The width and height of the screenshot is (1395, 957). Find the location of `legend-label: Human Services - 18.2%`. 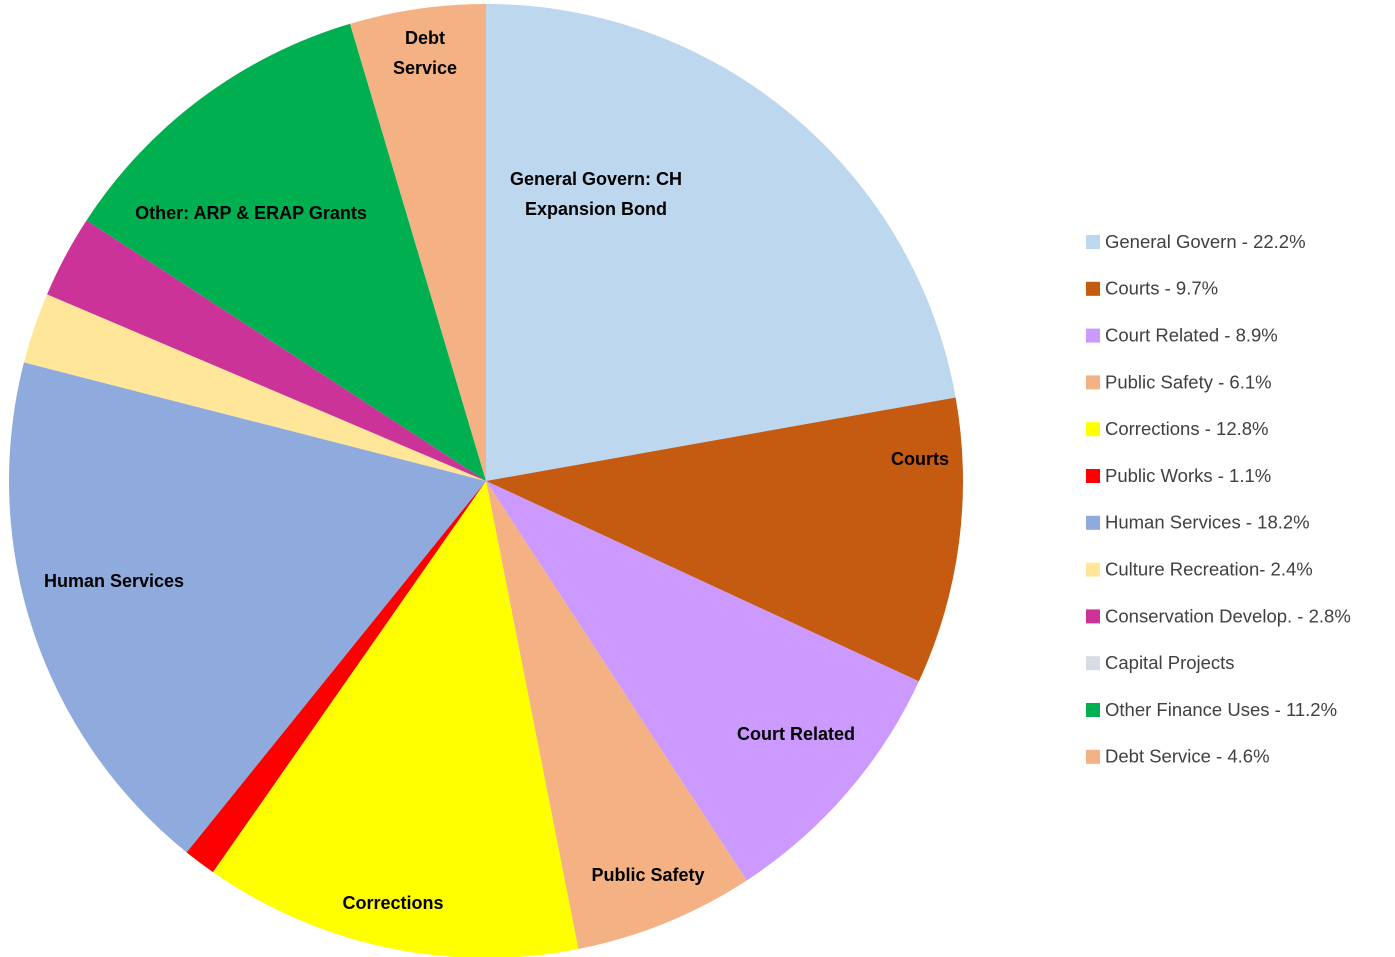

legend-label: Human Services - 18.2% is located at coordinates (1207, 522).